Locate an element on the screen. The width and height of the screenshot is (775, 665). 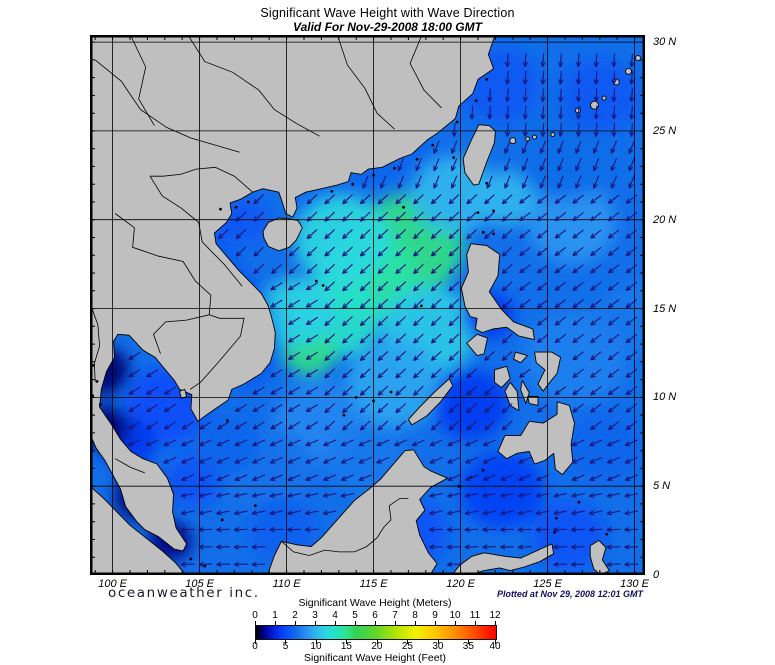
lat-label-30n: 30 N is located at coordinates (665, 42).